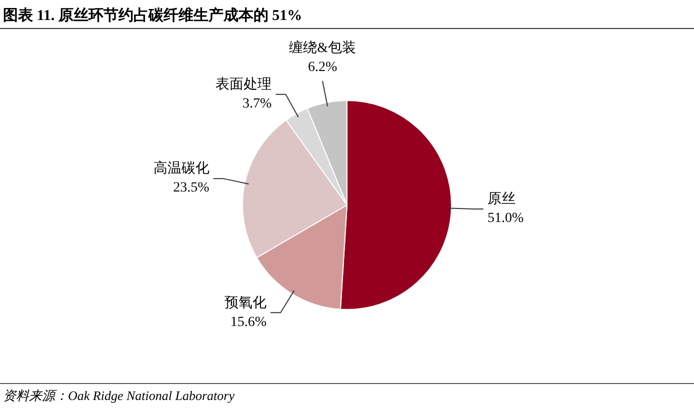  Describe the element at coordinates (323, 68) in the screenshot. I see `data-label: 6.2%` at that location.